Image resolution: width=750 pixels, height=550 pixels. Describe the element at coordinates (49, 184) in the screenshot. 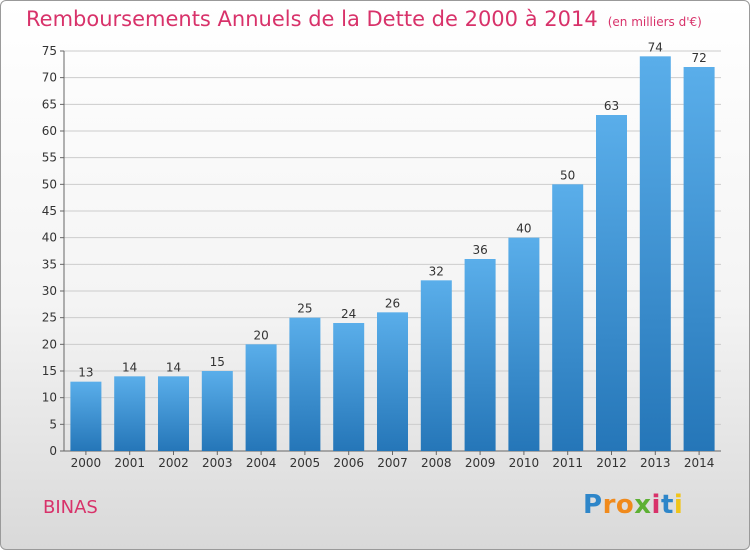

I see `y-tick-label: 50` at that location.